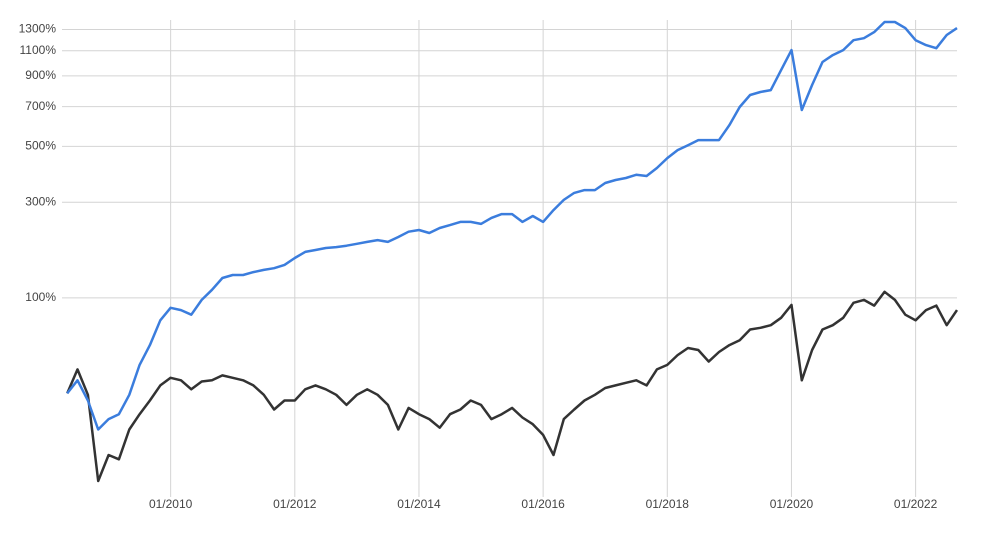  Describe the element at coordinates (40, 146) in the screenshot. I see `y-tick-label: 500%` at that location.